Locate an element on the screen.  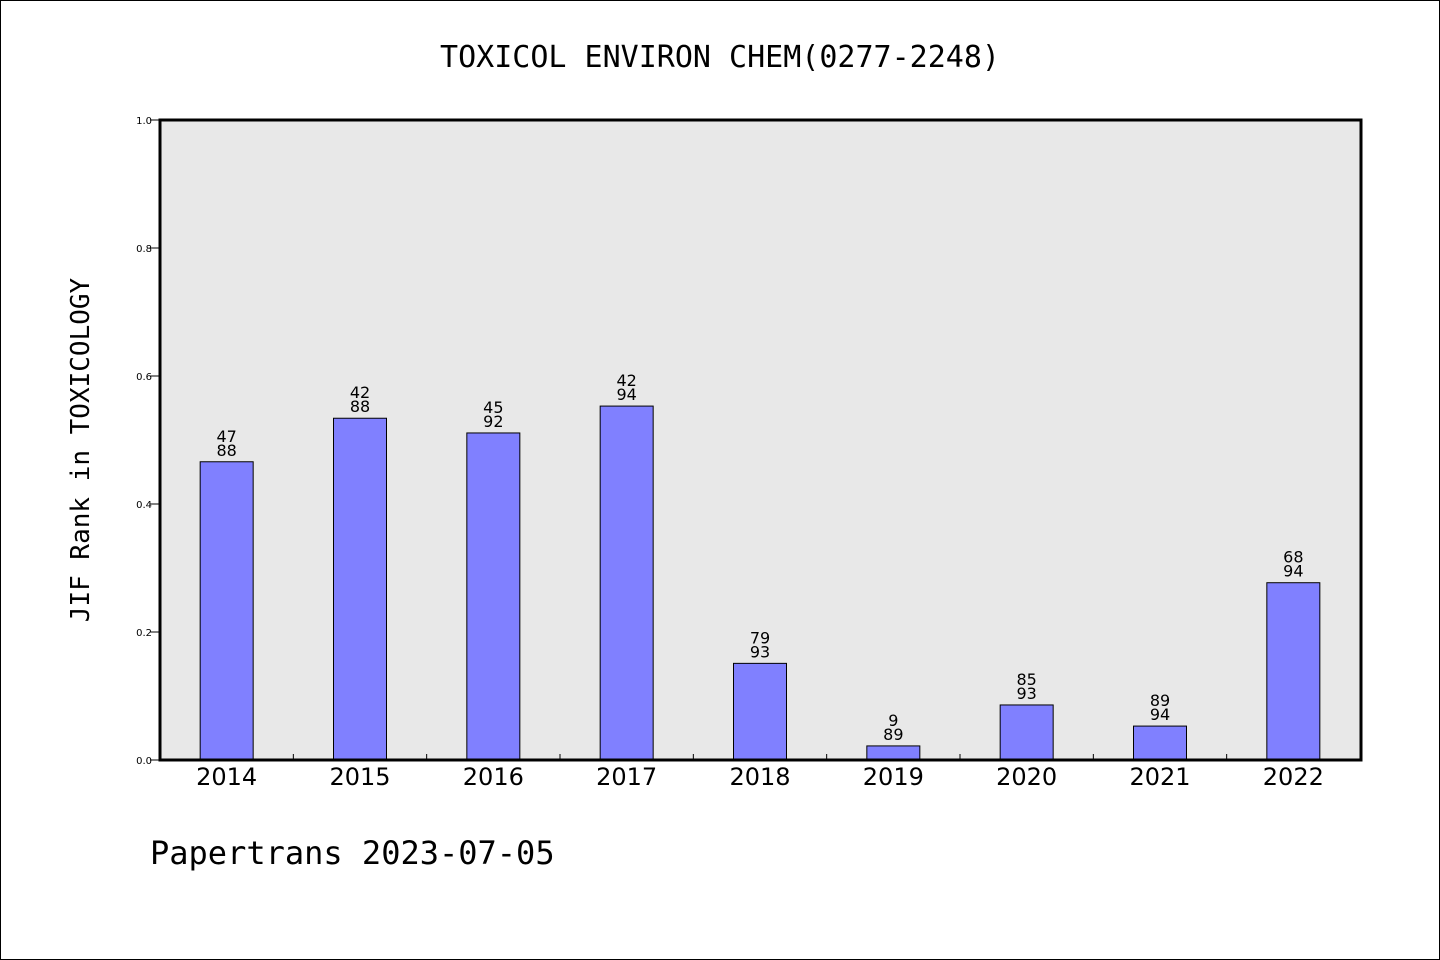
bar-rank-label: 45 is located at coordinates (493, 407).